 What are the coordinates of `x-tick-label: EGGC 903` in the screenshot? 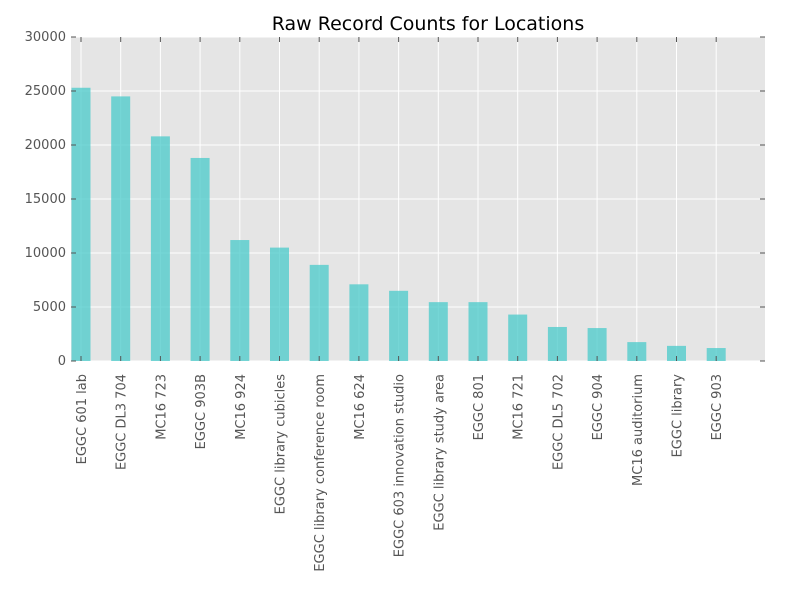 It's located at (717, 407).